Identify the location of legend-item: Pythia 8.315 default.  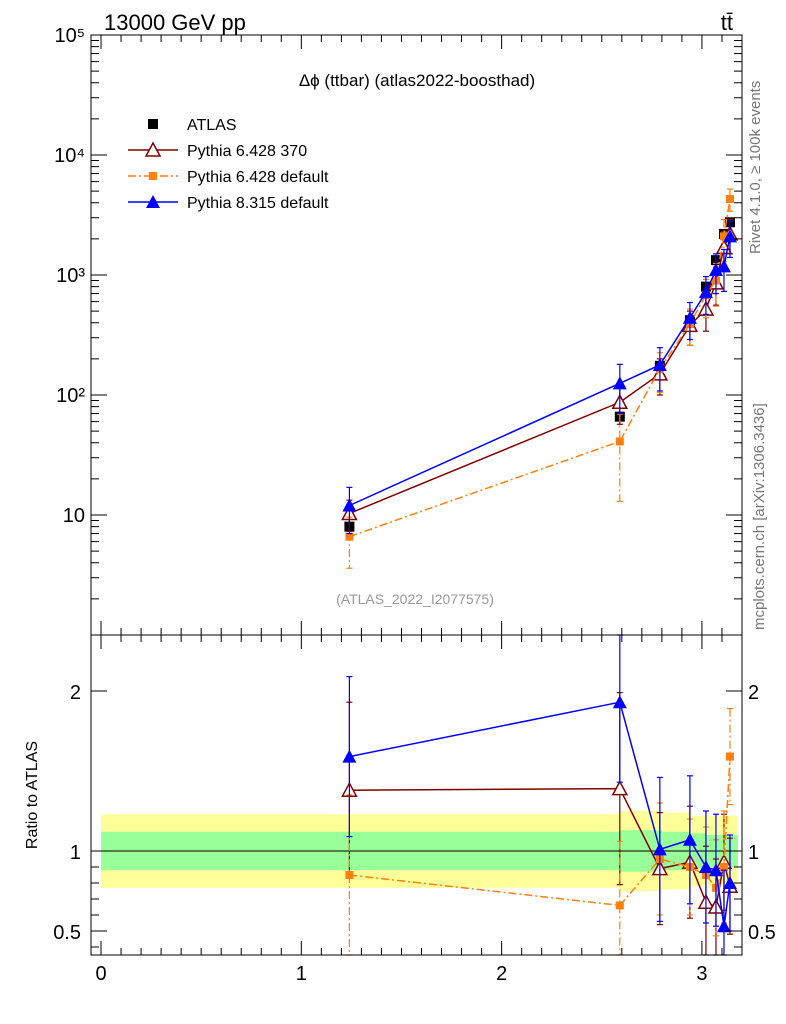
(228, 203).